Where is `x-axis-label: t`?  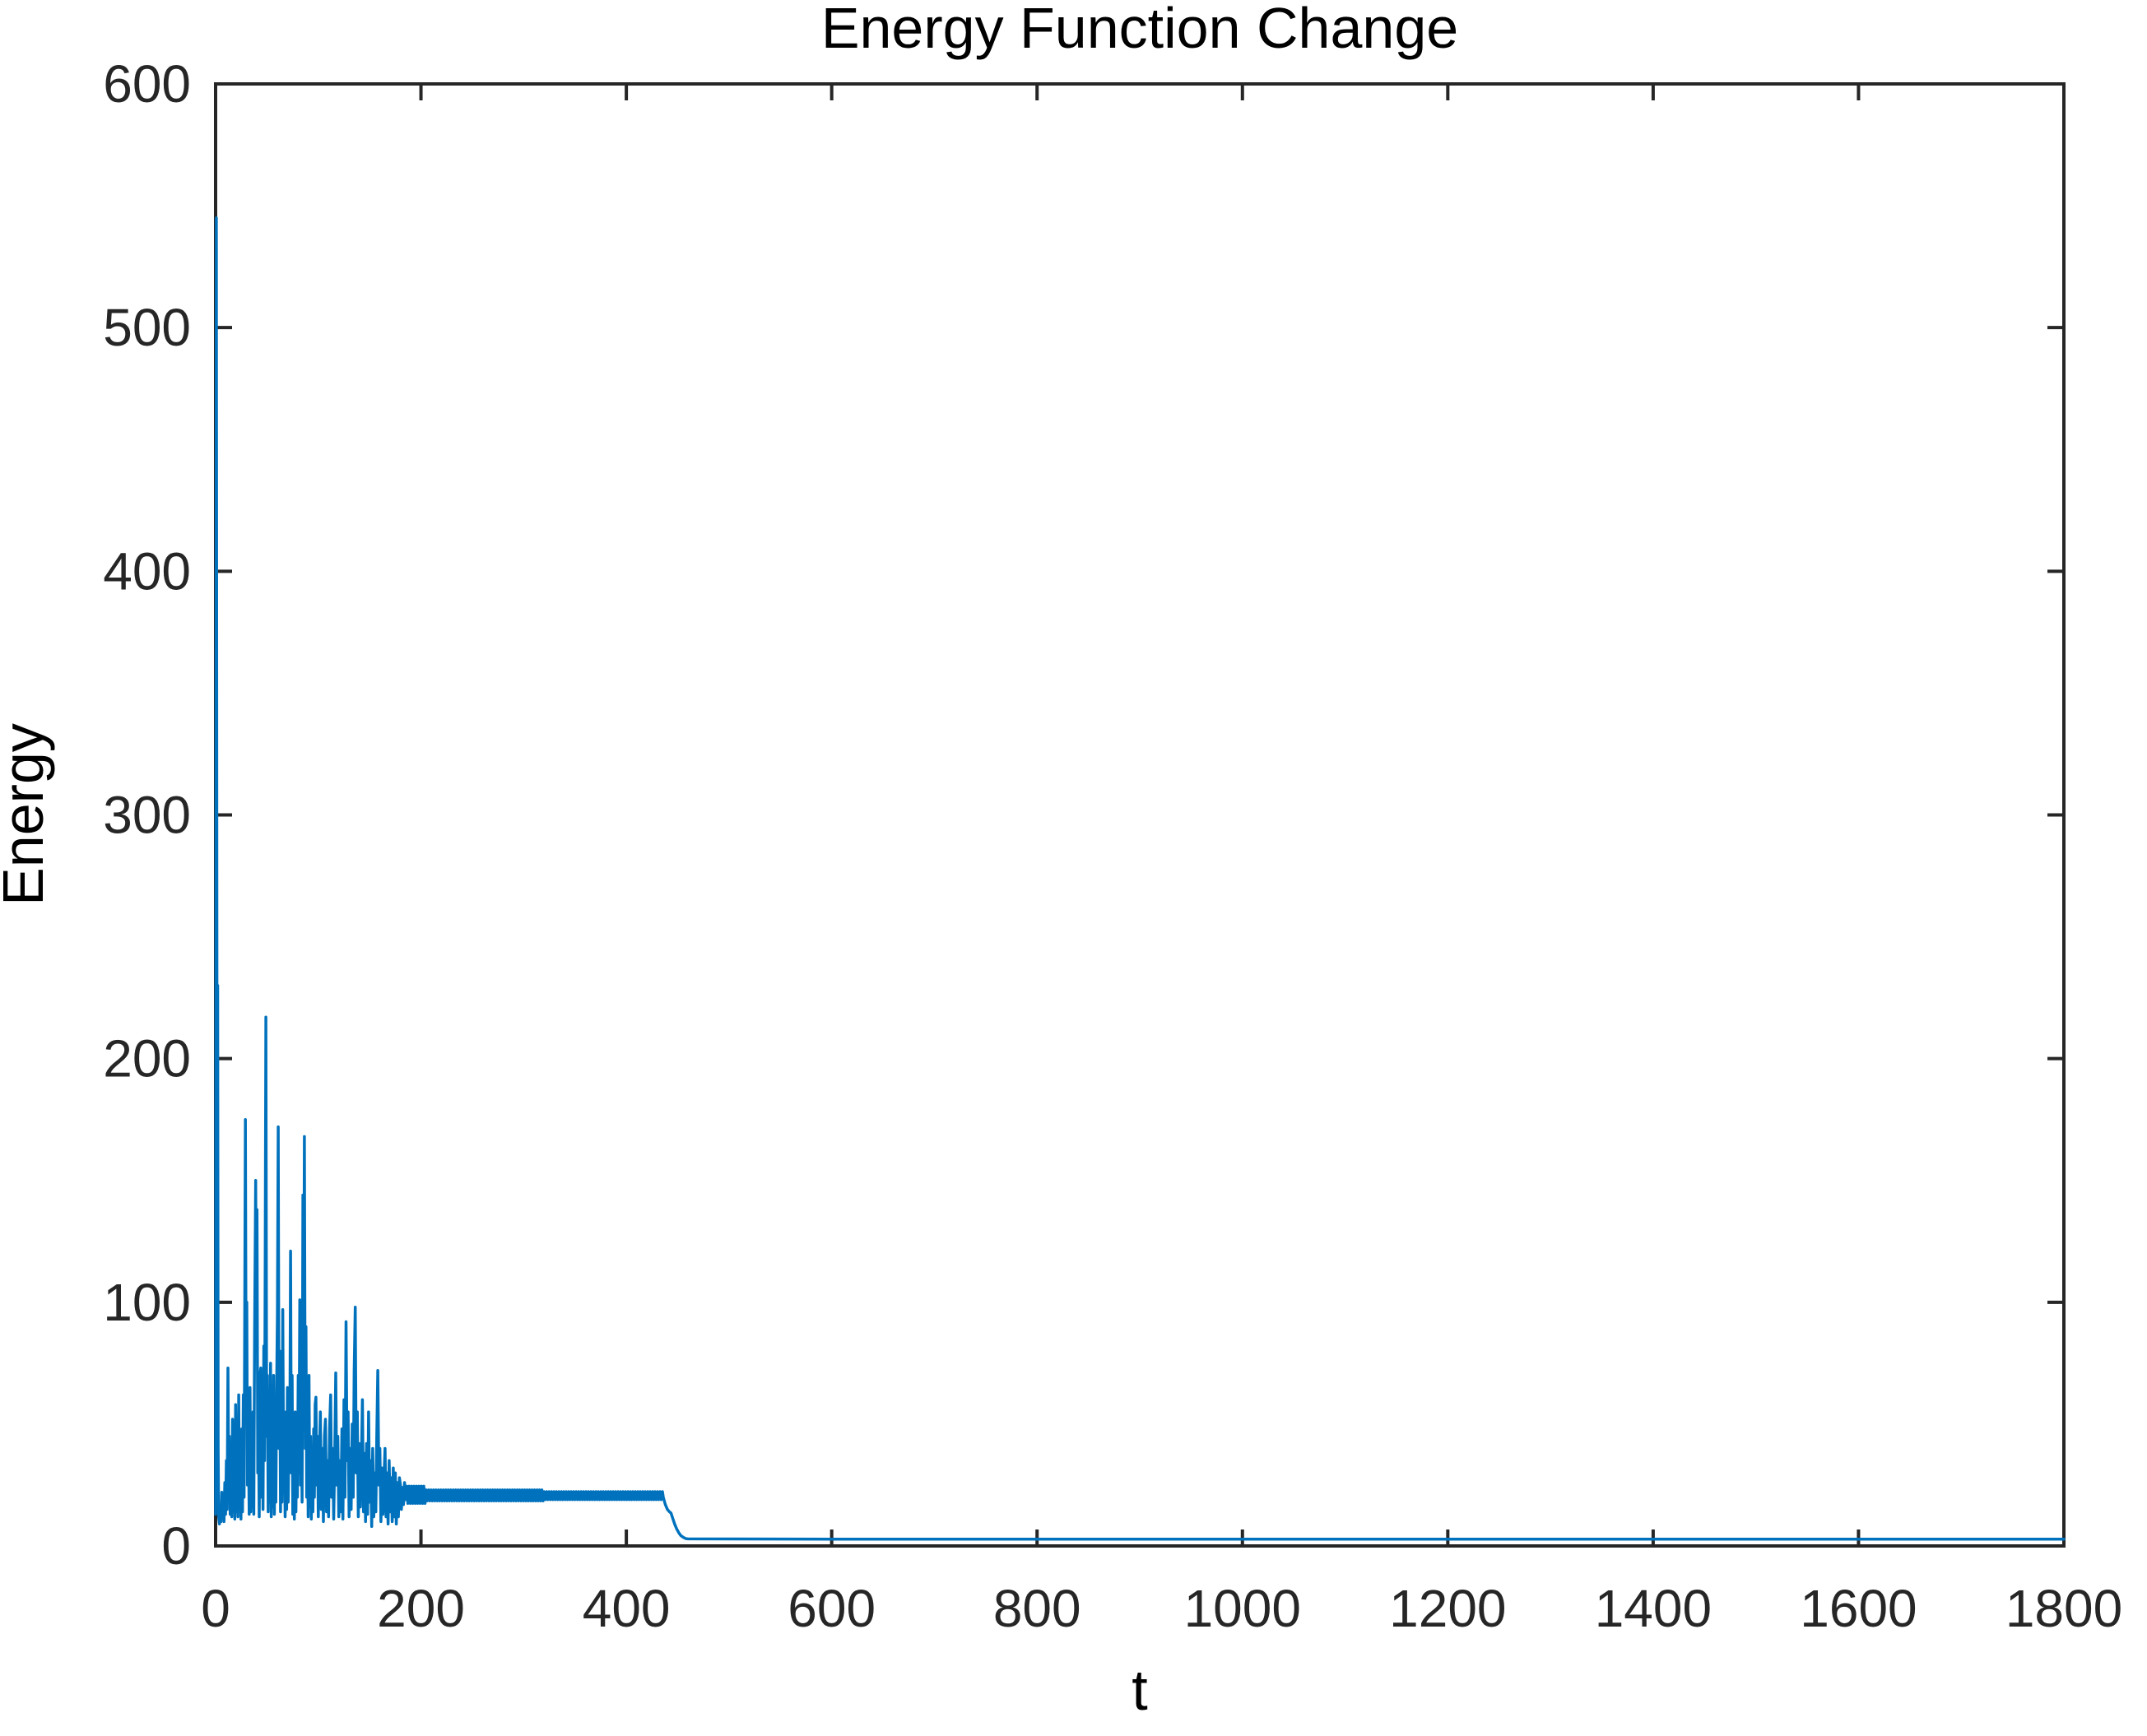
x-axis-label: t is located at coordinates (1139, 1690).